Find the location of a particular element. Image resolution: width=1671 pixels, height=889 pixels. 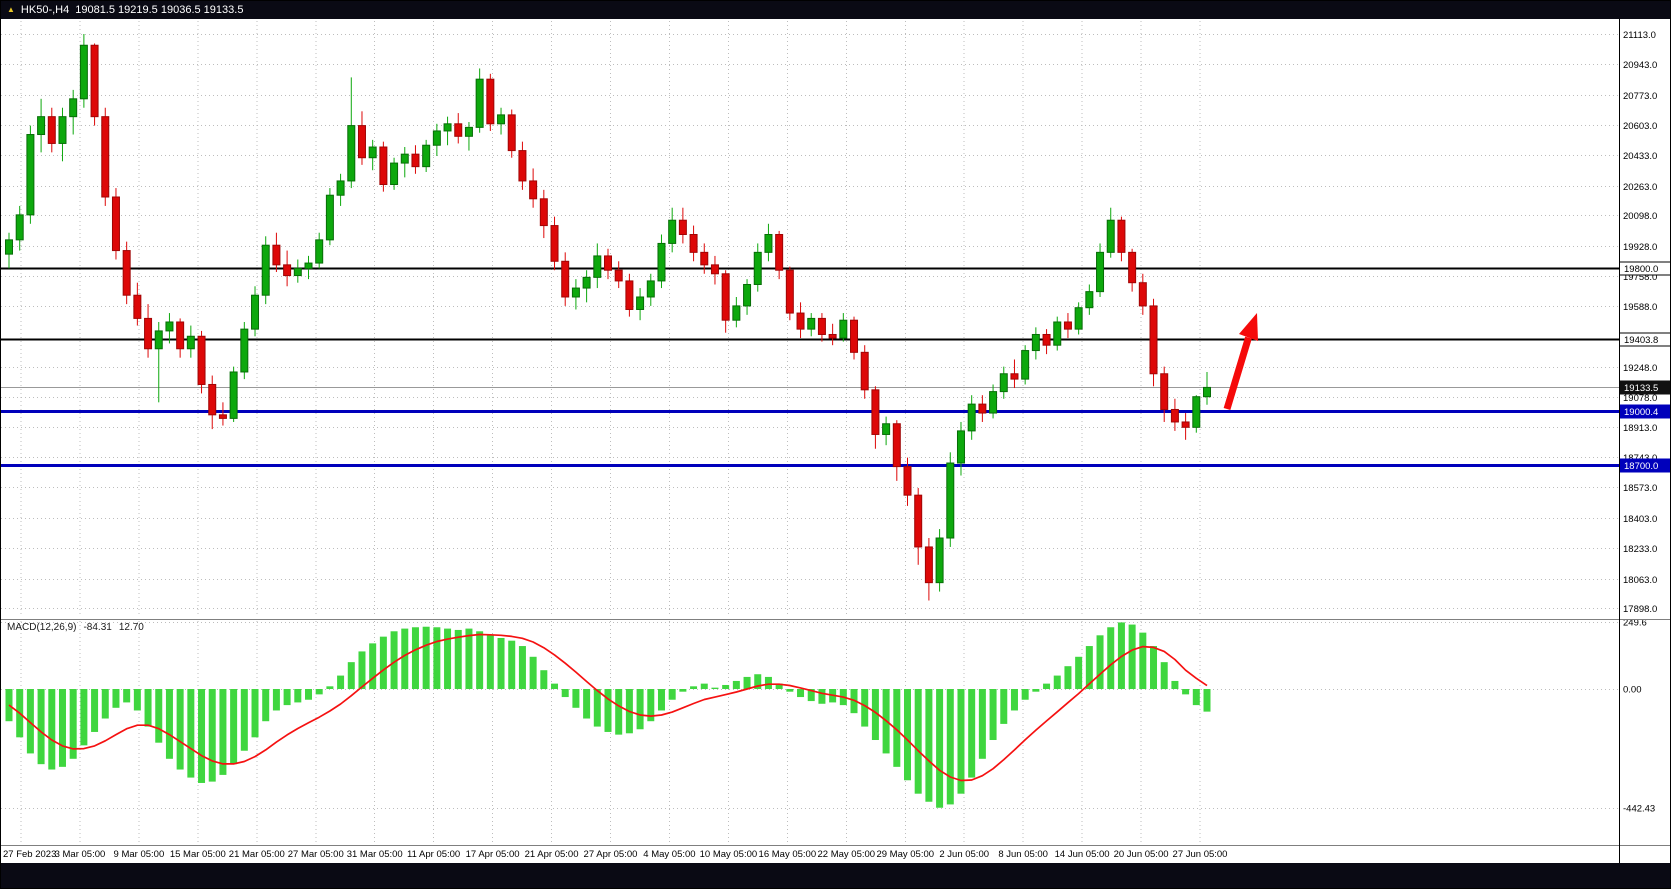

macd-signal-line is located at coordinates (608, 707).